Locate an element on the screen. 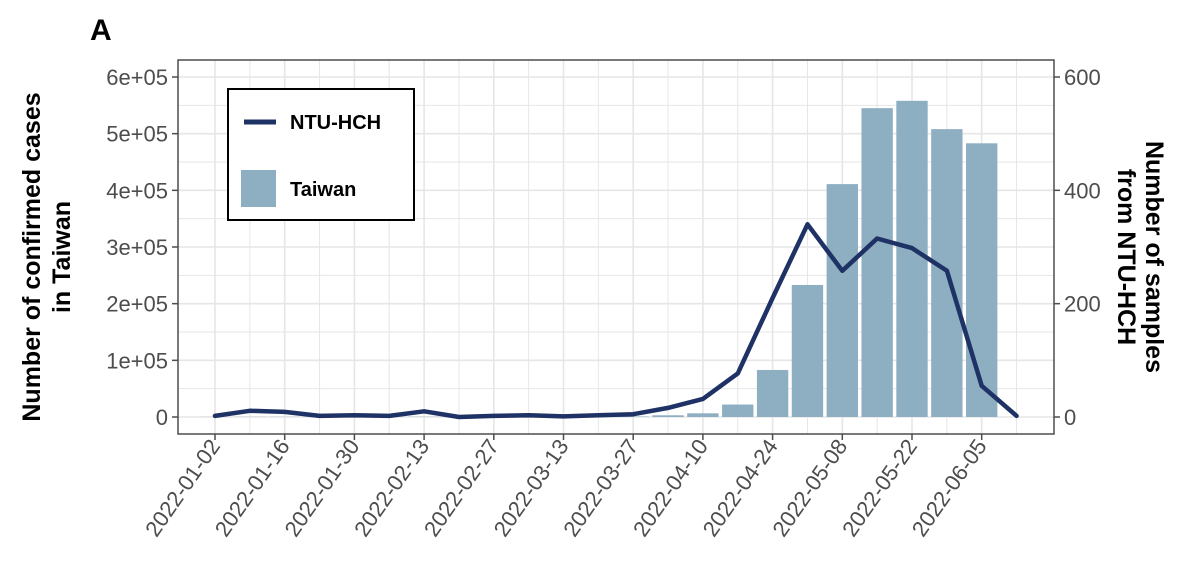 This screenshot has height=567, width=1196. left-axis-title-line: Number of confirmed cases is located at coordinates (32, 256).